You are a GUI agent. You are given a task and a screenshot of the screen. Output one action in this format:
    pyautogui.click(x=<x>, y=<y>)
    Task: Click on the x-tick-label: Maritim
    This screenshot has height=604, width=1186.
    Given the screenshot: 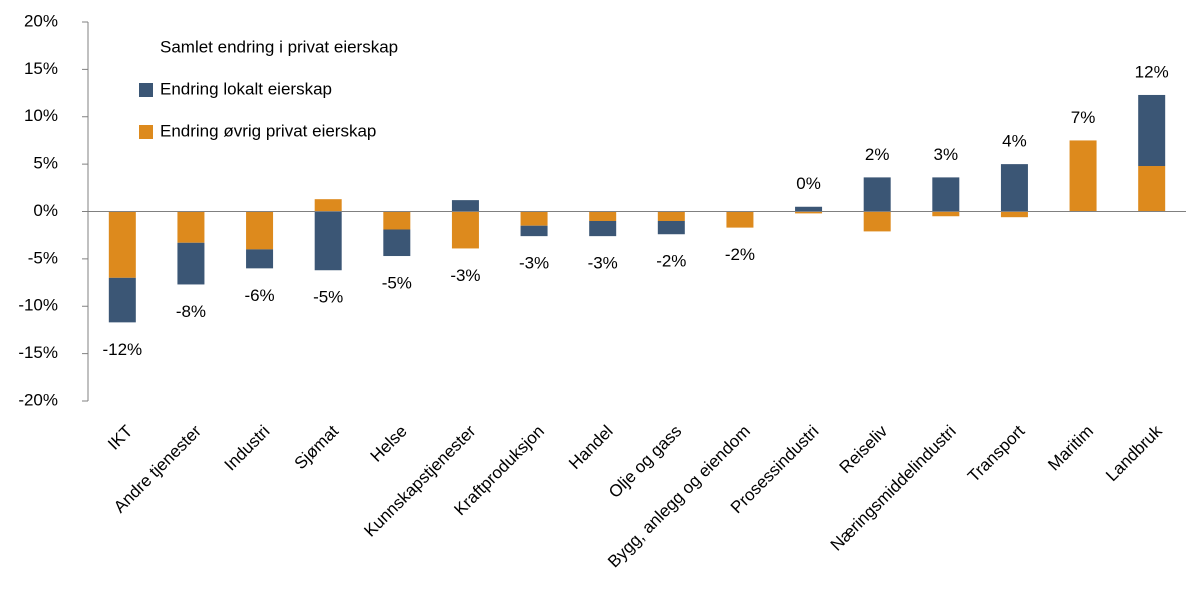 What is the action you would take?
    pyautogui.click(x=1070, y=448)
    